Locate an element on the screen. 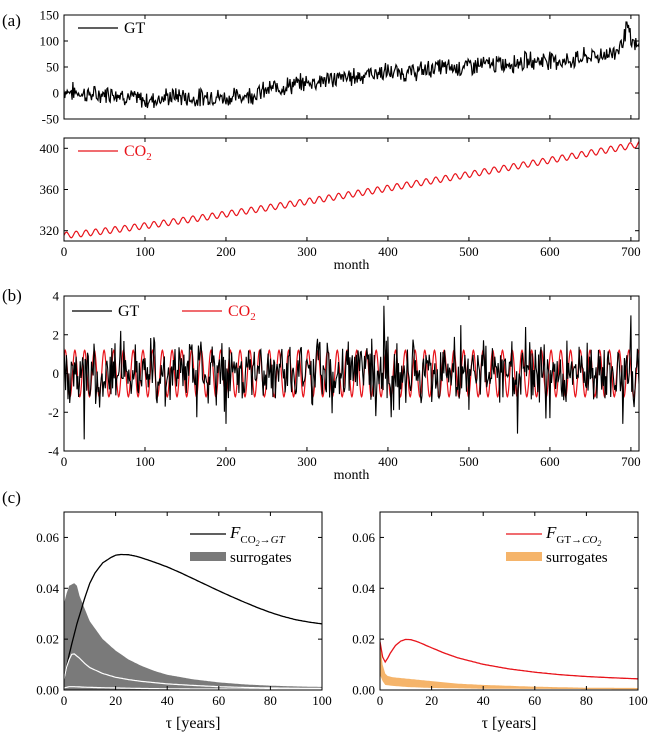 Image resolution: width=648 pixels, height=736 pixels. y-tick-label: 400 is located at coordinates (50, 148).